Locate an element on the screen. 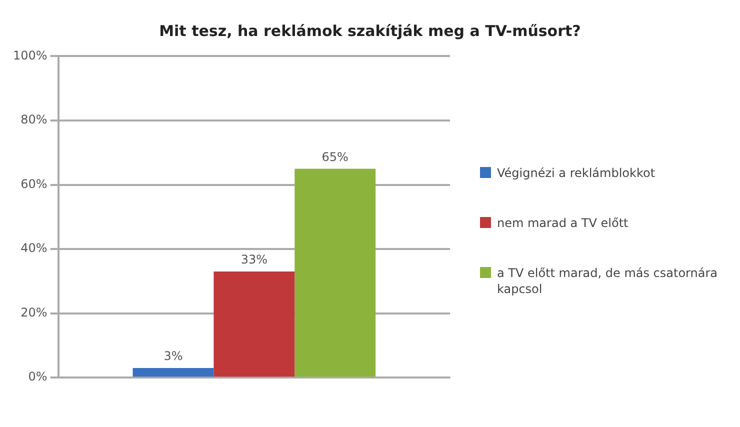 This screenshot has height=427, width=740. chart-title: Mit tesz, ha reklámok szakítják meg a TV-műsort? is located at coordinates (370, 31).